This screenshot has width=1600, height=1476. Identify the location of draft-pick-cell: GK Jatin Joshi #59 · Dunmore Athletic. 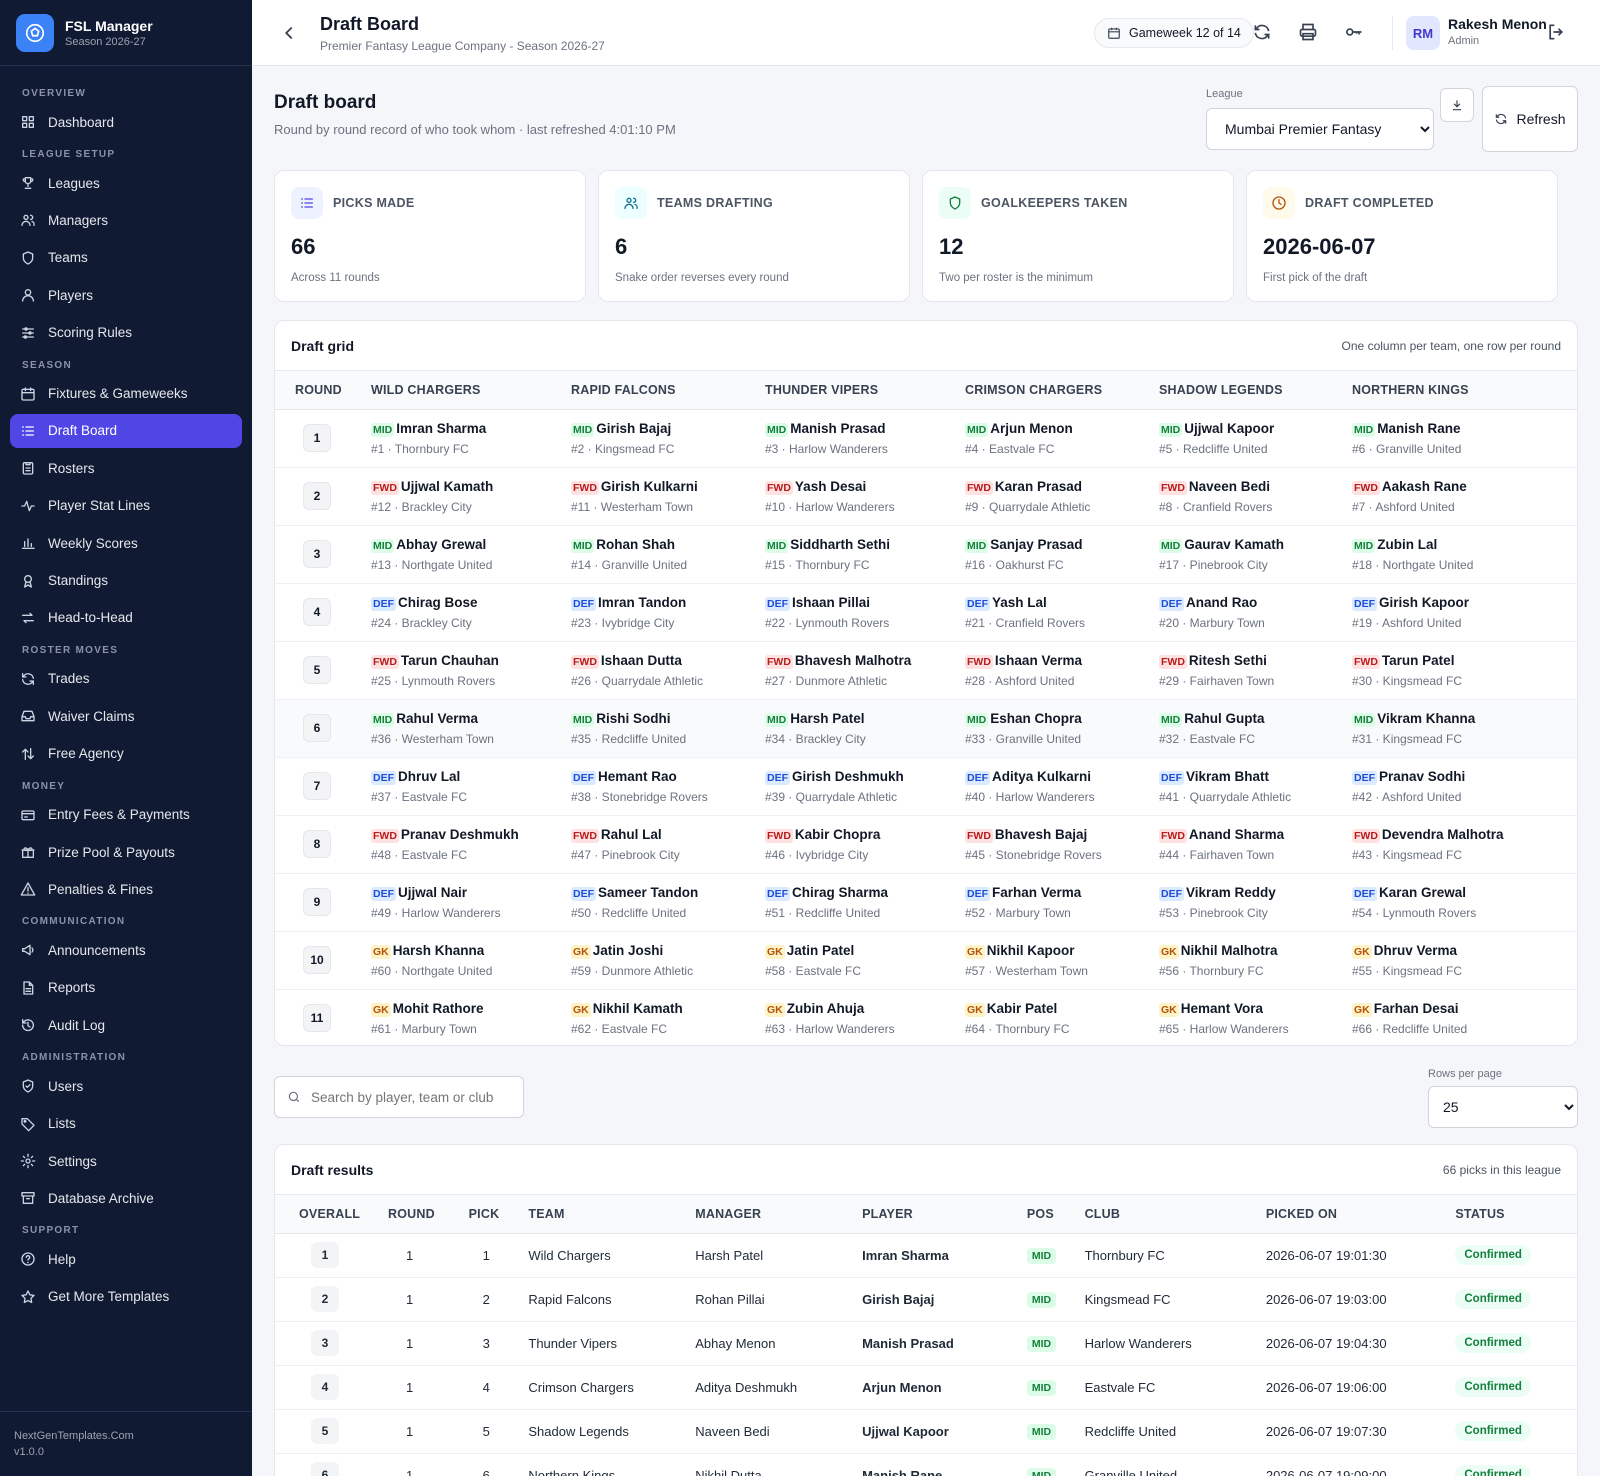
(668, 960).